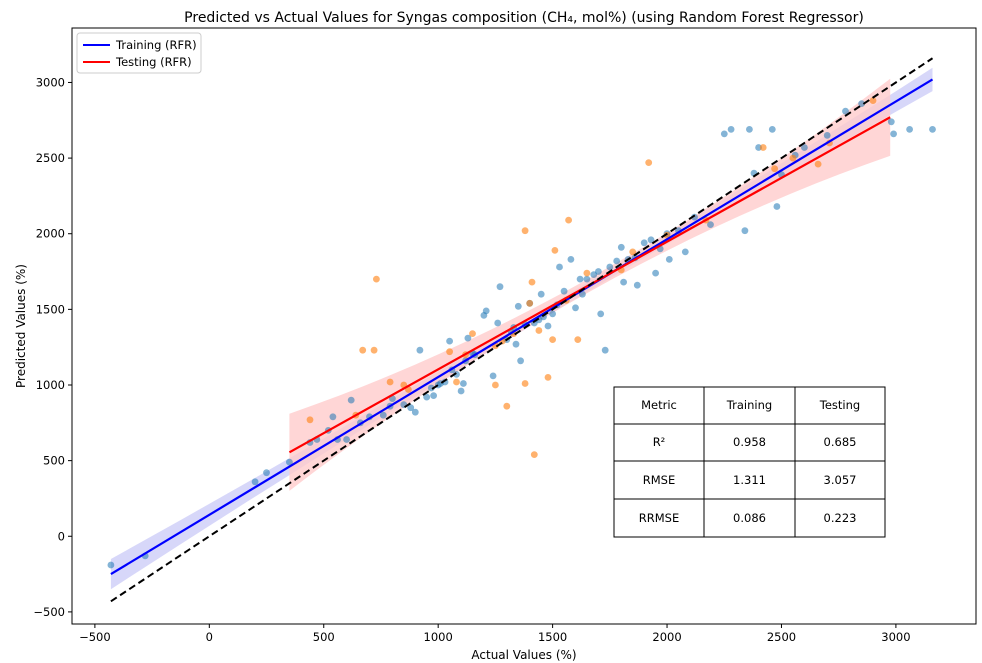  Describe the element at coordinates (552, 637) in the screenshot. I see `x-tick-label: 1500` at that location.